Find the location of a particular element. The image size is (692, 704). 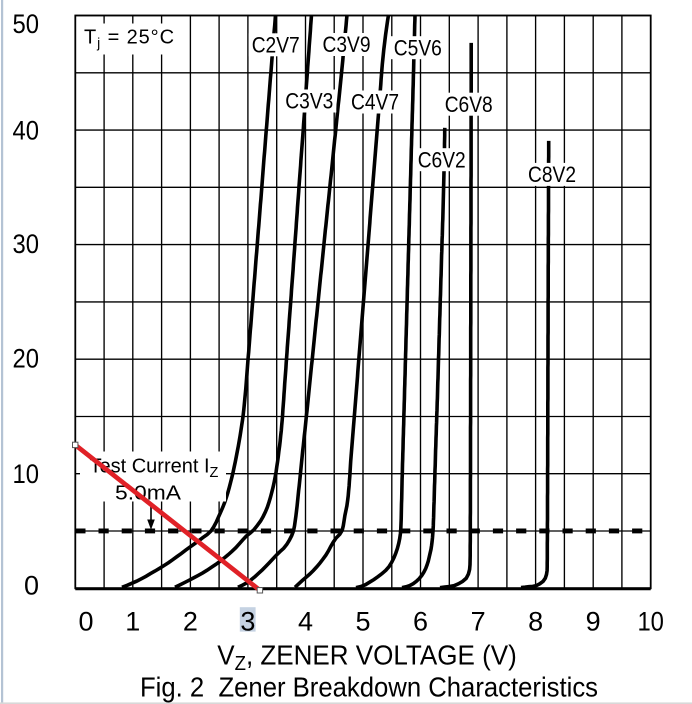

svg-text: Tj = 25°C is located at coordinates (129, 39).